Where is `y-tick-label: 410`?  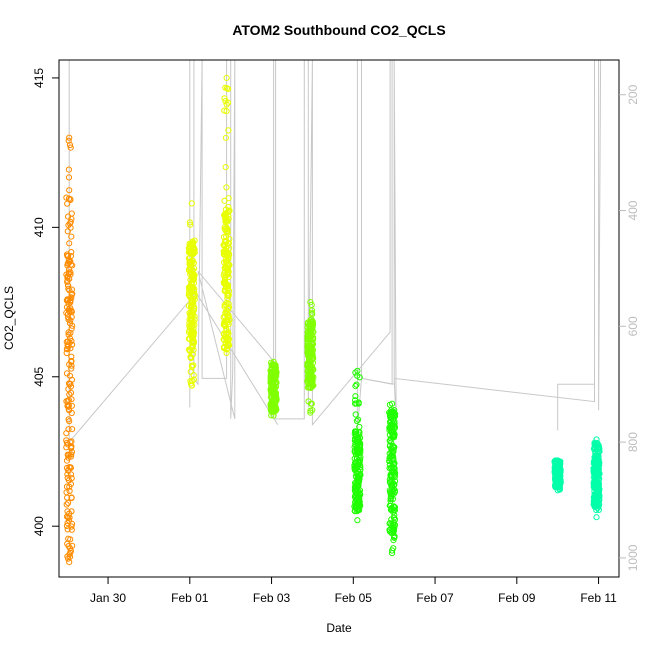
y-tick-label: 410 is located at coordinates (39, 227).